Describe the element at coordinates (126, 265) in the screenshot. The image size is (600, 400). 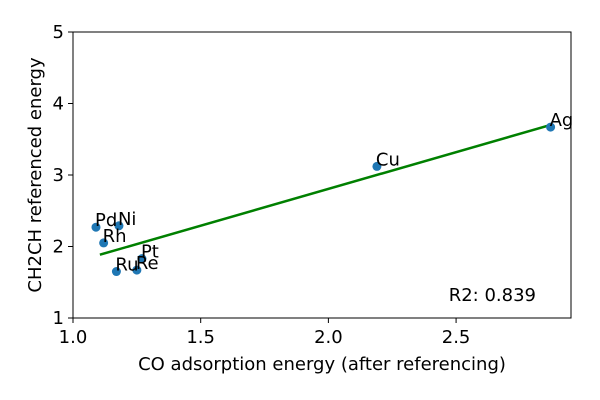
I see `point-label-ru: Ru` at that location.